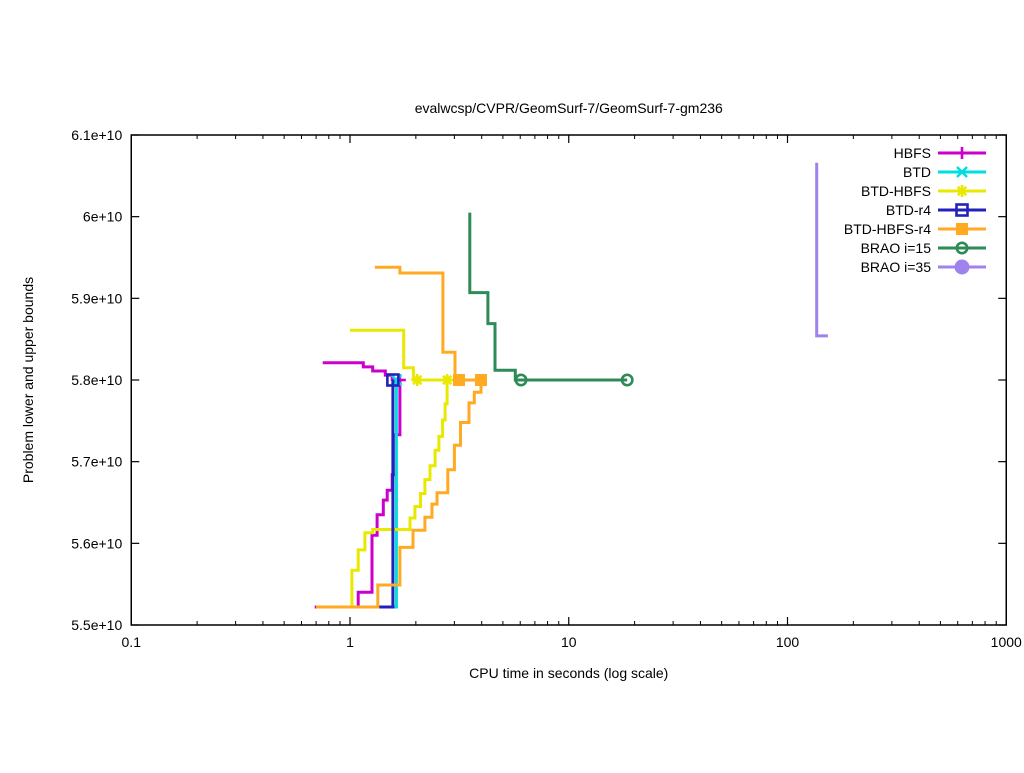  I want to click on legend-label-BRAO i=35: BRAO i=35, so click(896, 267).